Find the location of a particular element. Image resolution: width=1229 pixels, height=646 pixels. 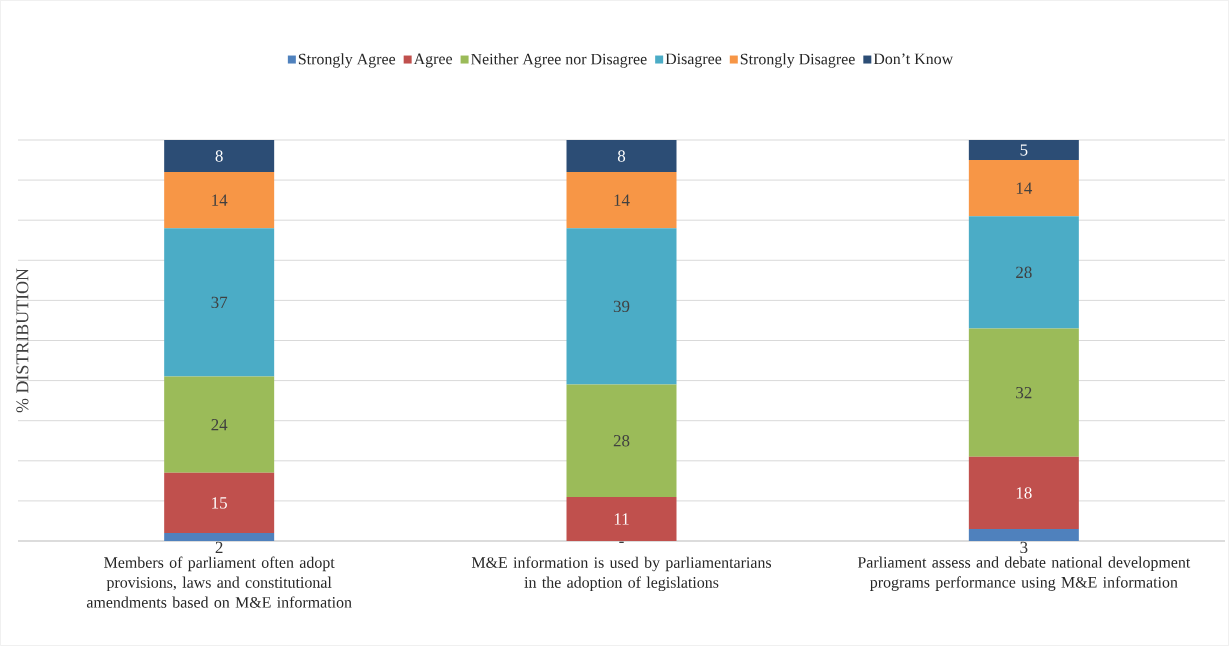

x-tick-label: M&E information is used by parliamentarians in the adoption of legislations is located at coordinates (621, 574).